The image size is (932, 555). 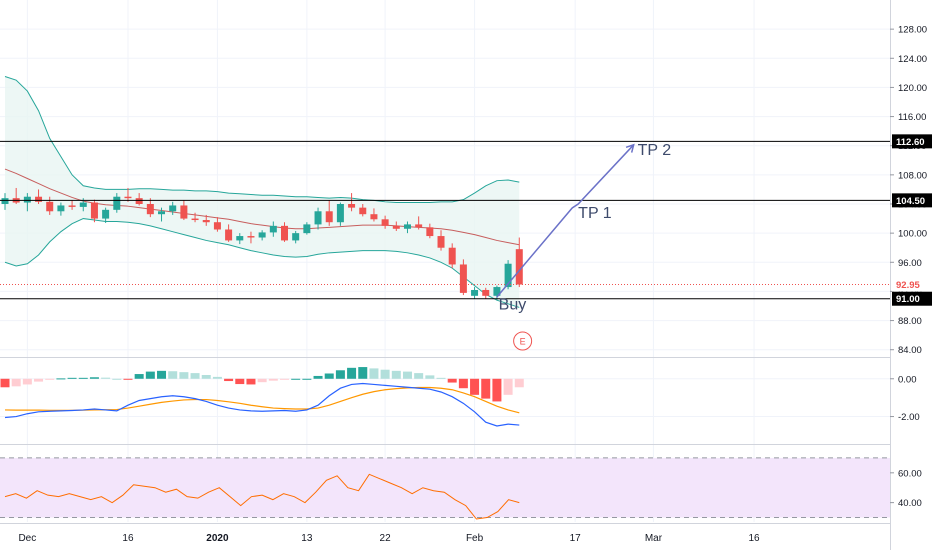 I want to click on earnings-event-marker: E, so click(x=523, y=341).